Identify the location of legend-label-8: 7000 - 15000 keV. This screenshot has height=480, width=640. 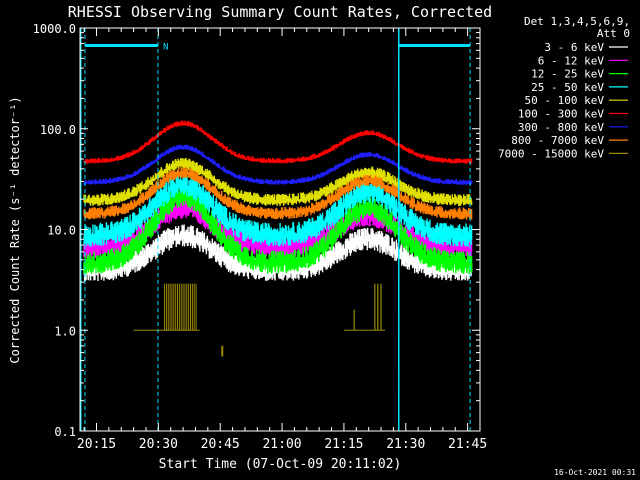
(551, 153).